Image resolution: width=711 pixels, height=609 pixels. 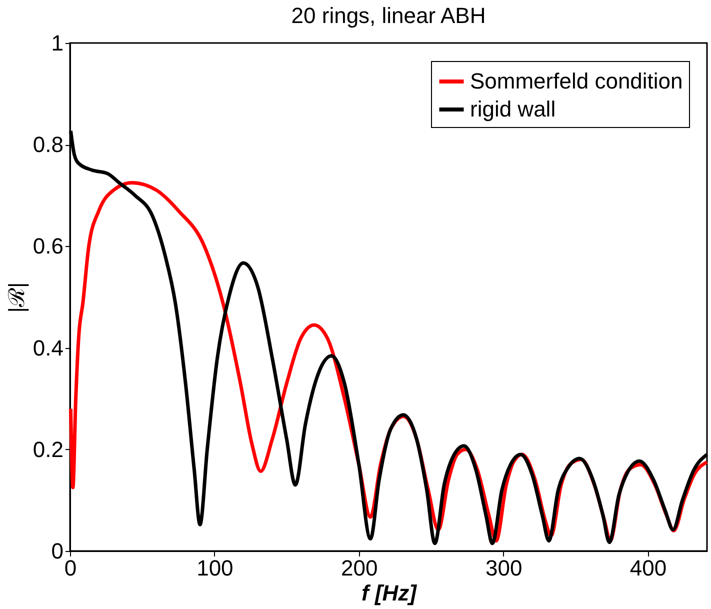 What do you see at coordinates (48, 246) in the screenshot?
I see `y-tick-label: 0.6` at bounding box center [48, 246].